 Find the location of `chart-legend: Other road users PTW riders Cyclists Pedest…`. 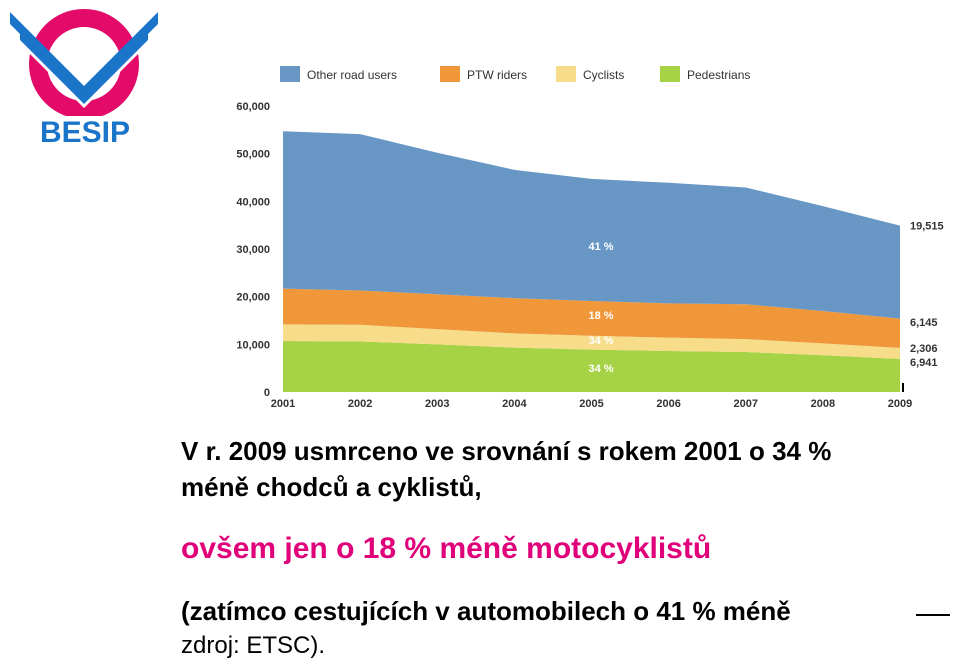

chart-legend: Other road users PTW riders Cyclists Pedest… is located at coordinates (515, 74).